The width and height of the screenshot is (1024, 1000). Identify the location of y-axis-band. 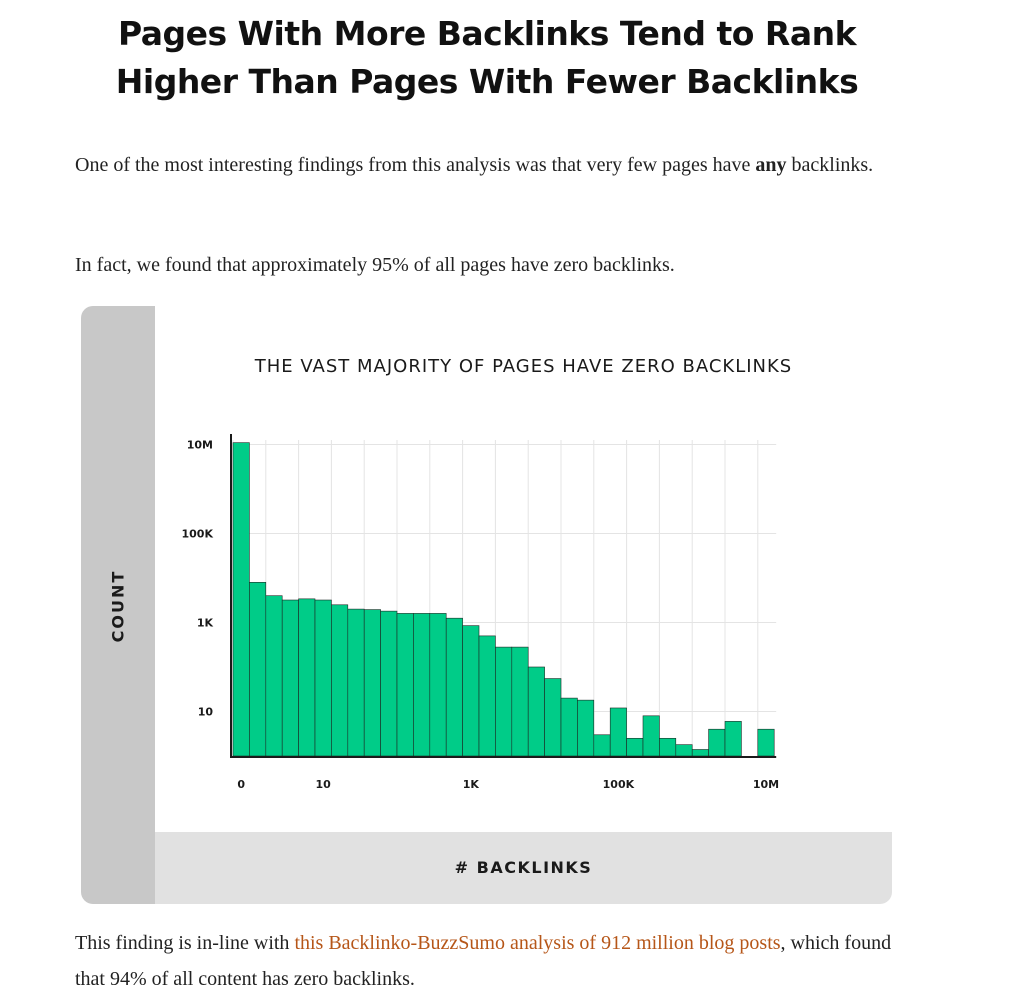
(118, 605).